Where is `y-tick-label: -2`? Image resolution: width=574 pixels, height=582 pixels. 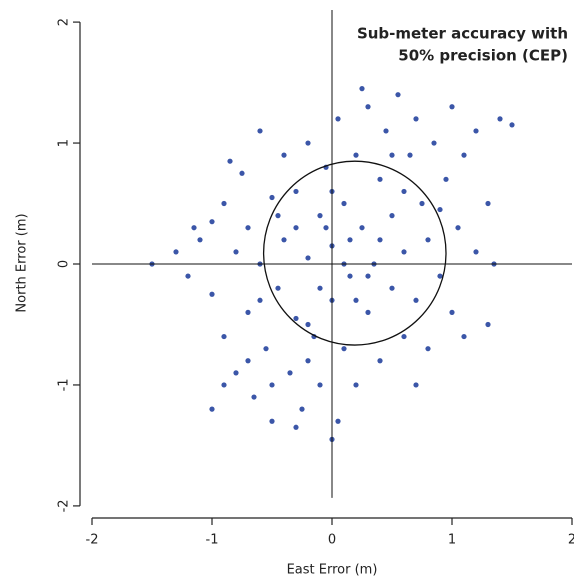
y-tick-label: -2 is located at coordinates (64, 505).